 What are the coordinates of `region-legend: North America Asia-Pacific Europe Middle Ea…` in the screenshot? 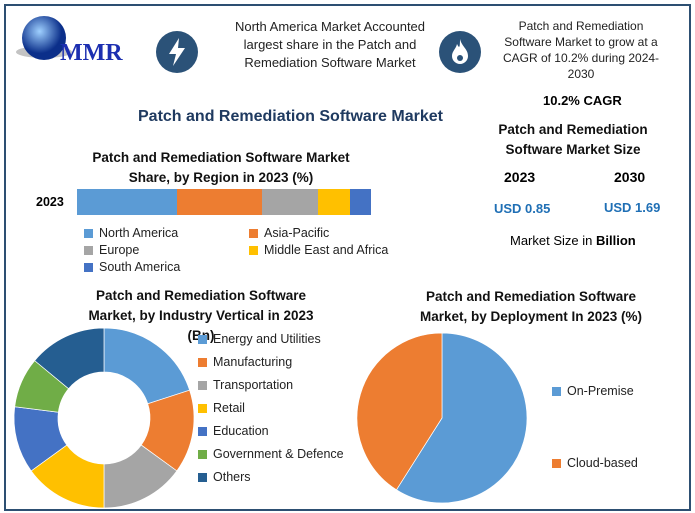 It's located at (249, 250).